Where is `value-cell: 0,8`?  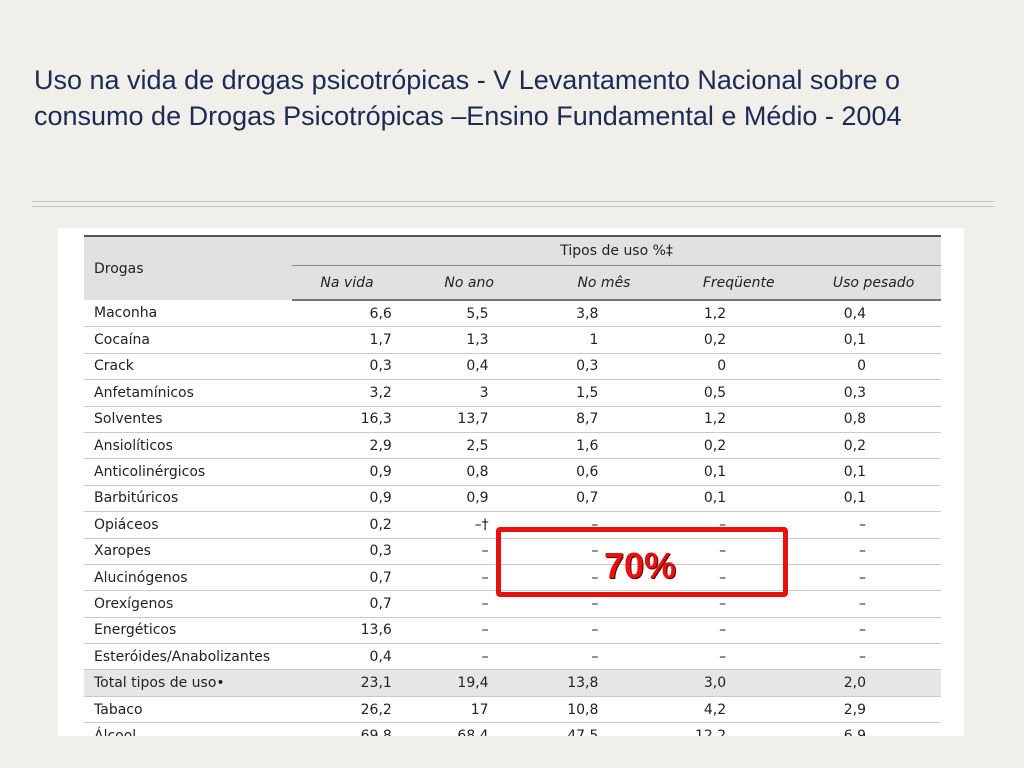
value-cell: 0,8 is located at coordinates (873, 419).